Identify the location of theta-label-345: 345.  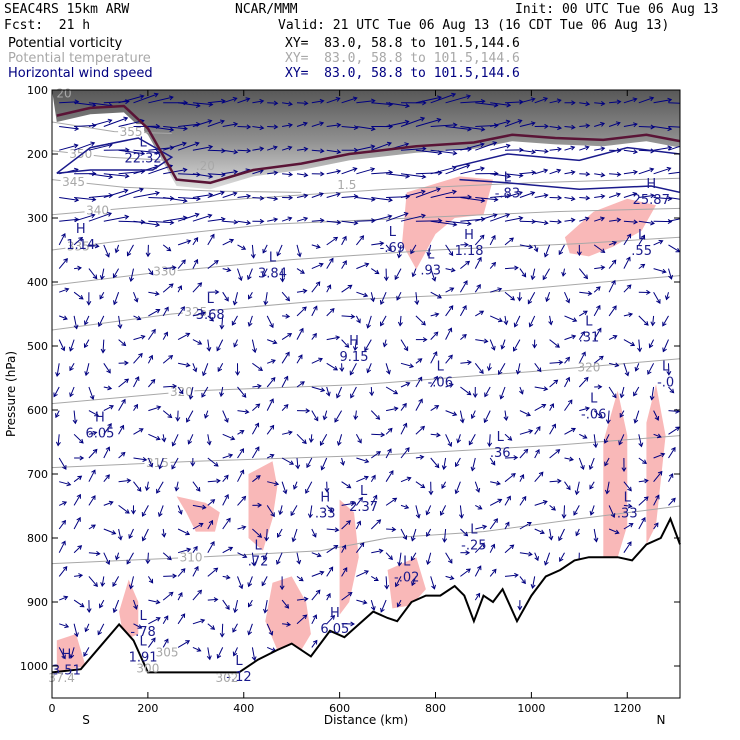
(73, 182).